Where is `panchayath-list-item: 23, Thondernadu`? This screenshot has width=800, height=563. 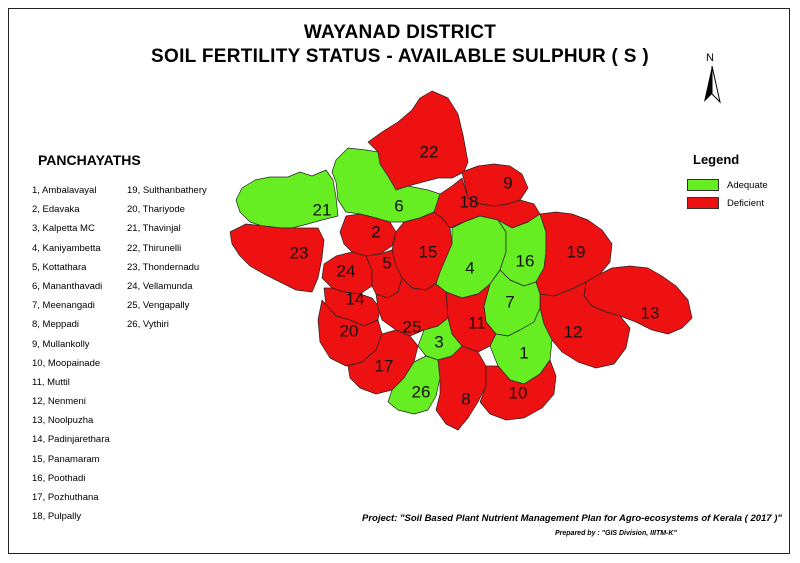
panchayath-list-item: 23, Thondernadu is located at coordinates (163, 267).